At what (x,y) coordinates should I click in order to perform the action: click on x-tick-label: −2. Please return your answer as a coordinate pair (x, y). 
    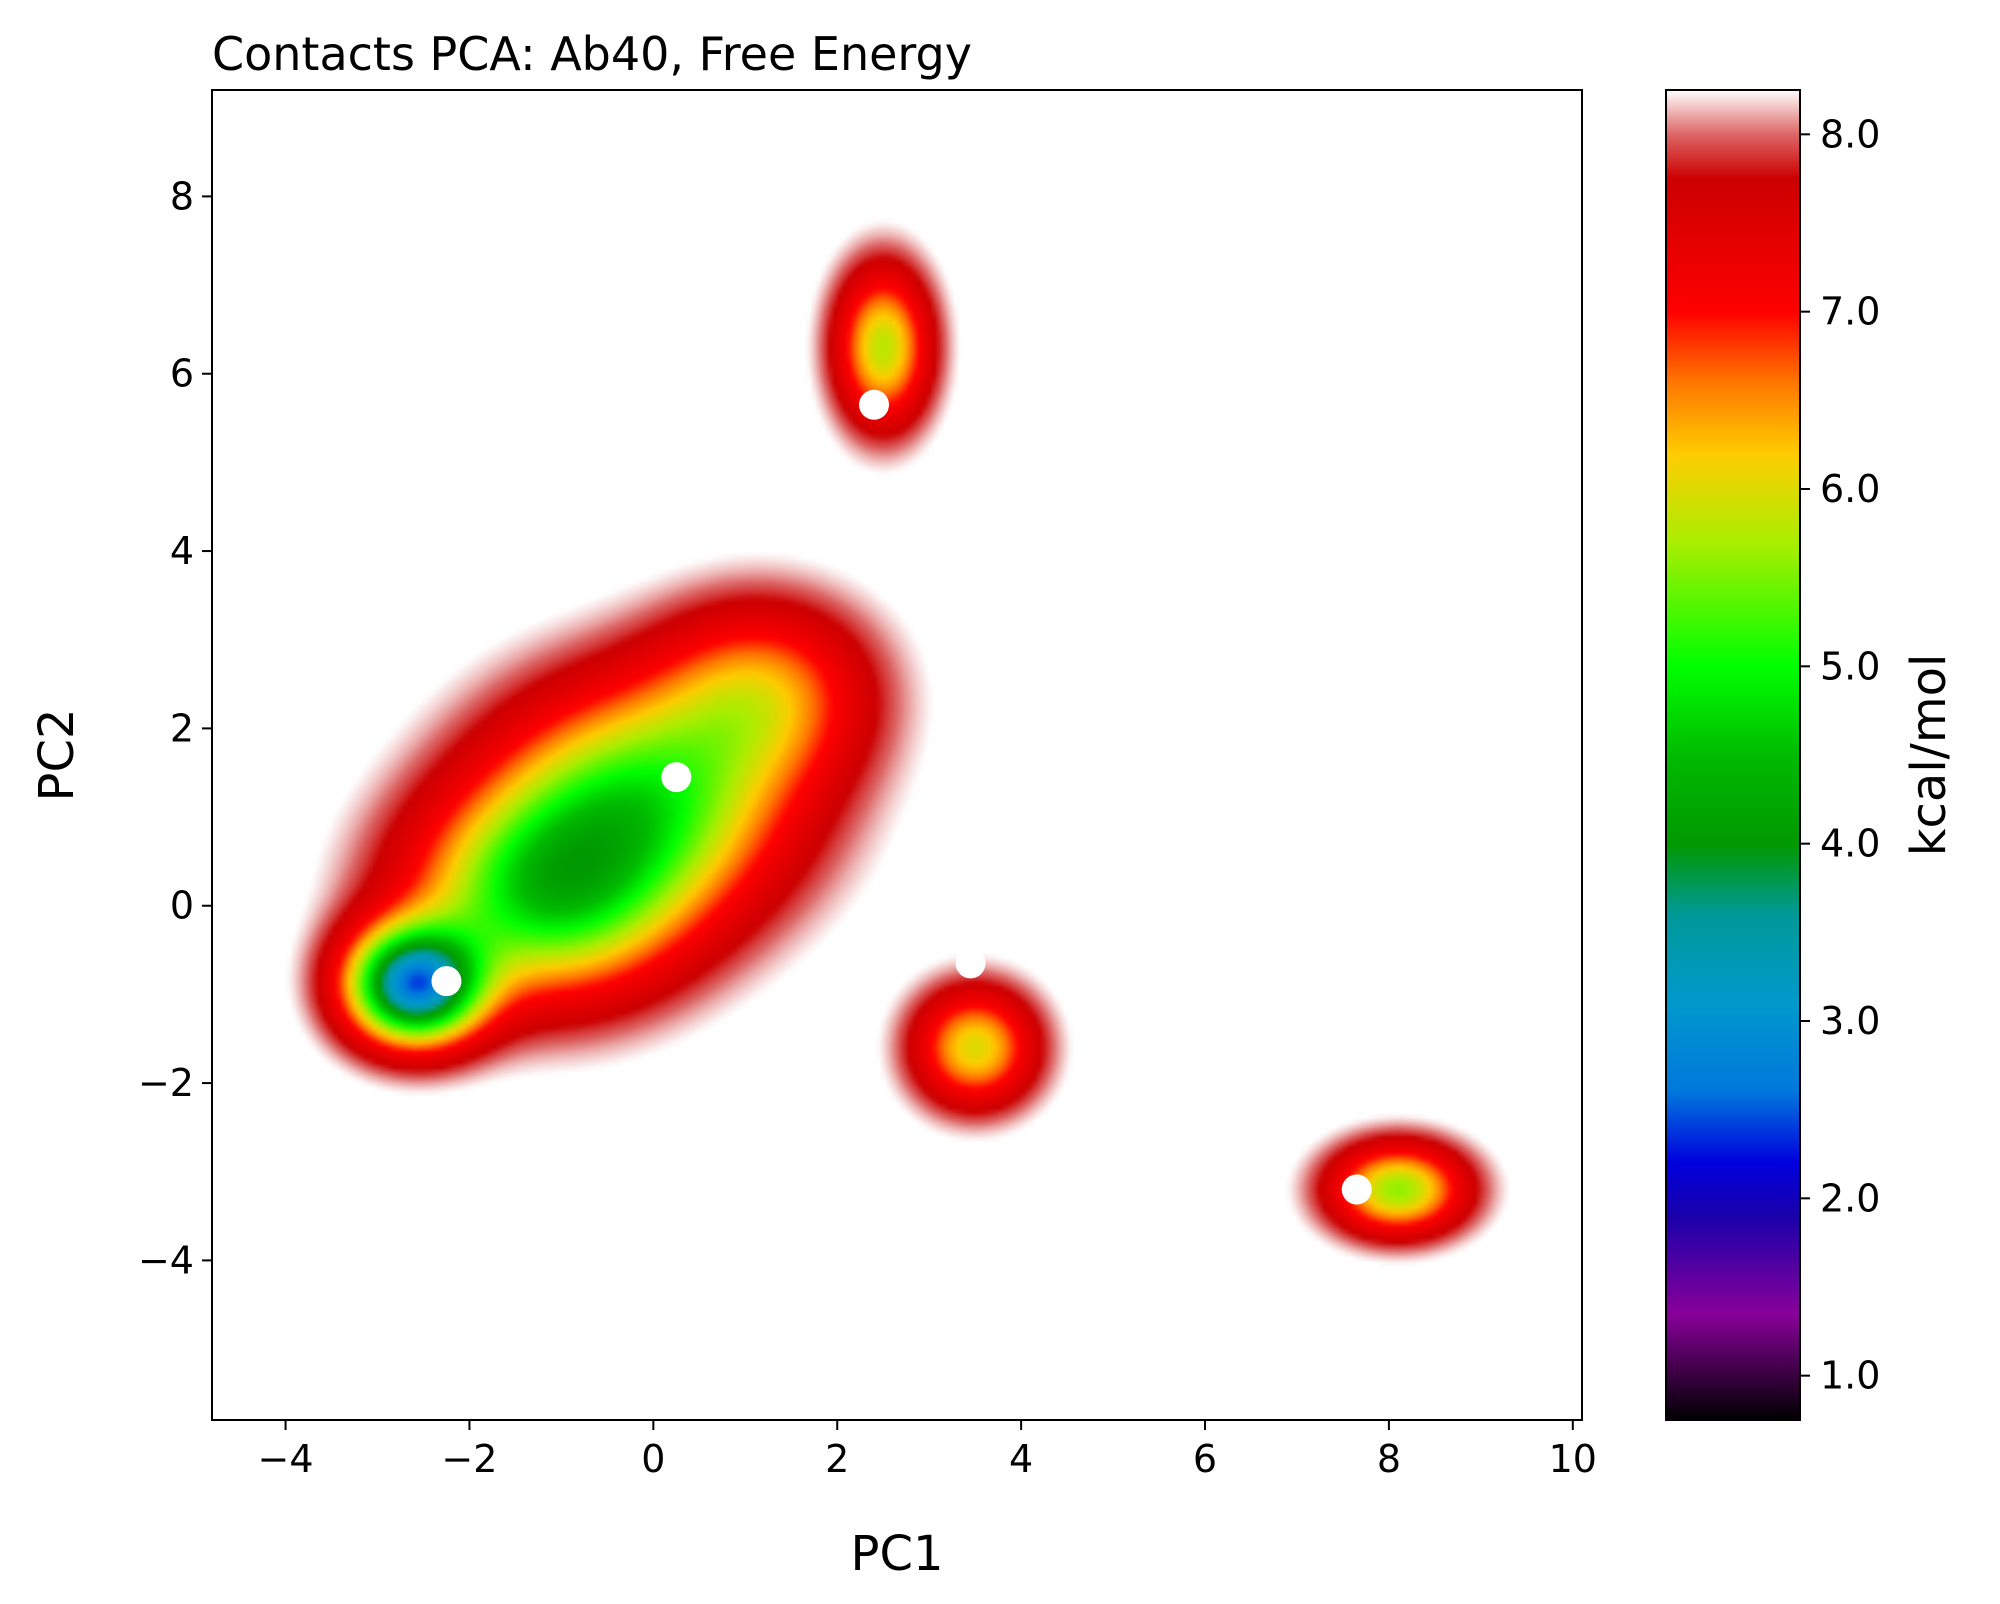
    Looking at the image, I should click on (469, 1459).